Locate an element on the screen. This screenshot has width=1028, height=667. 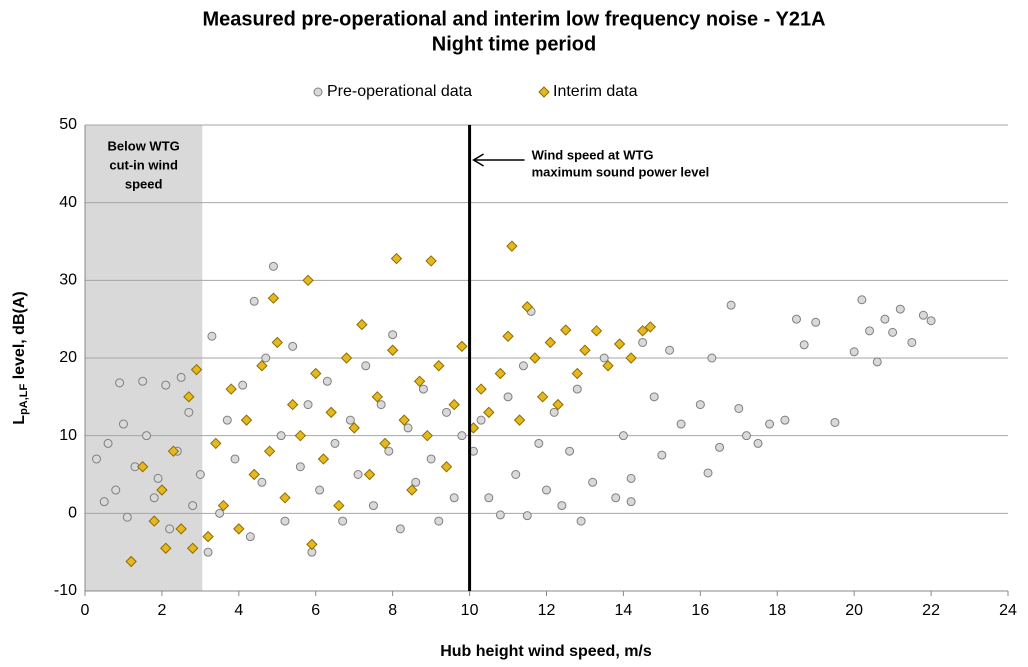
x-axis-label: Hub height wind speed, m/s is located at coordinates (546, 651).